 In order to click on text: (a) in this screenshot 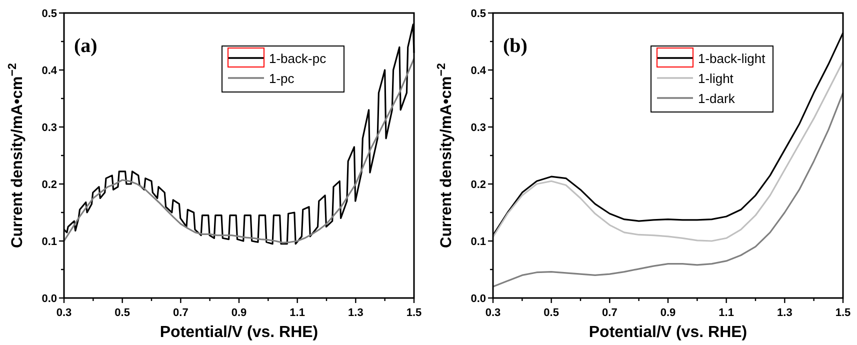, I will do `click(86, 46)`.